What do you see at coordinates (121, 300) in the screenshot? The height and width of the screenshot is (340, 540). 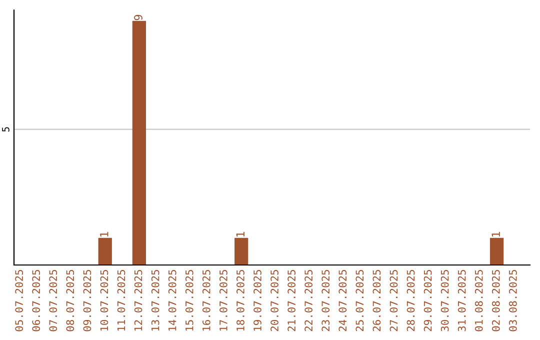 I see `x-tick-label: 11.07.2025` at bounding box center [121, 300].